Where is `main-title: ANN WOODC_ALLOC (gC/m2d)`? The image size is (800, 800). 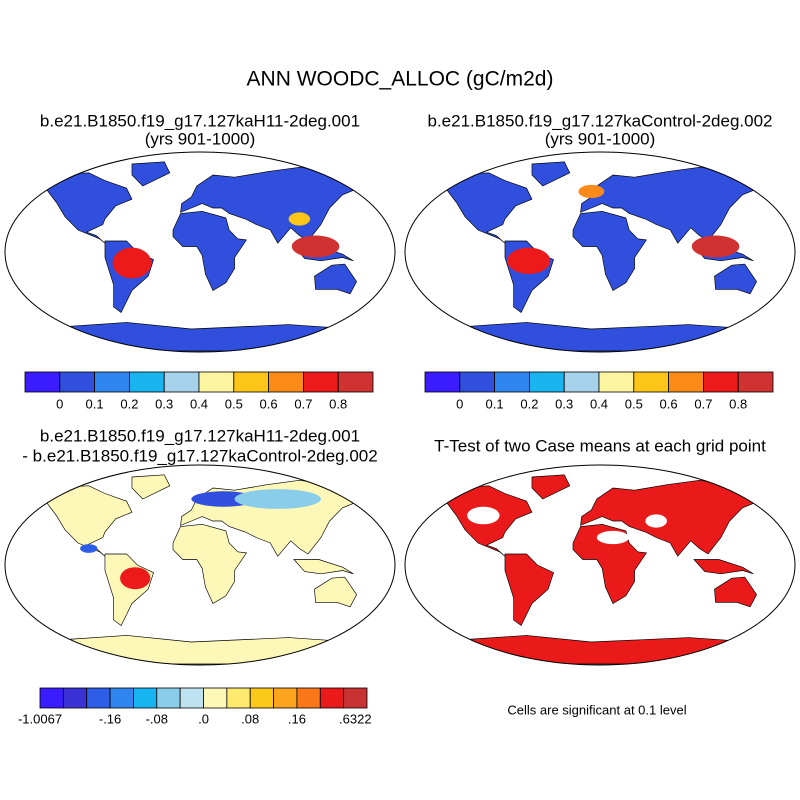
main-title: ANN WOODC_ALLOC (gC/m2d) is located at coordinates (400, 79).